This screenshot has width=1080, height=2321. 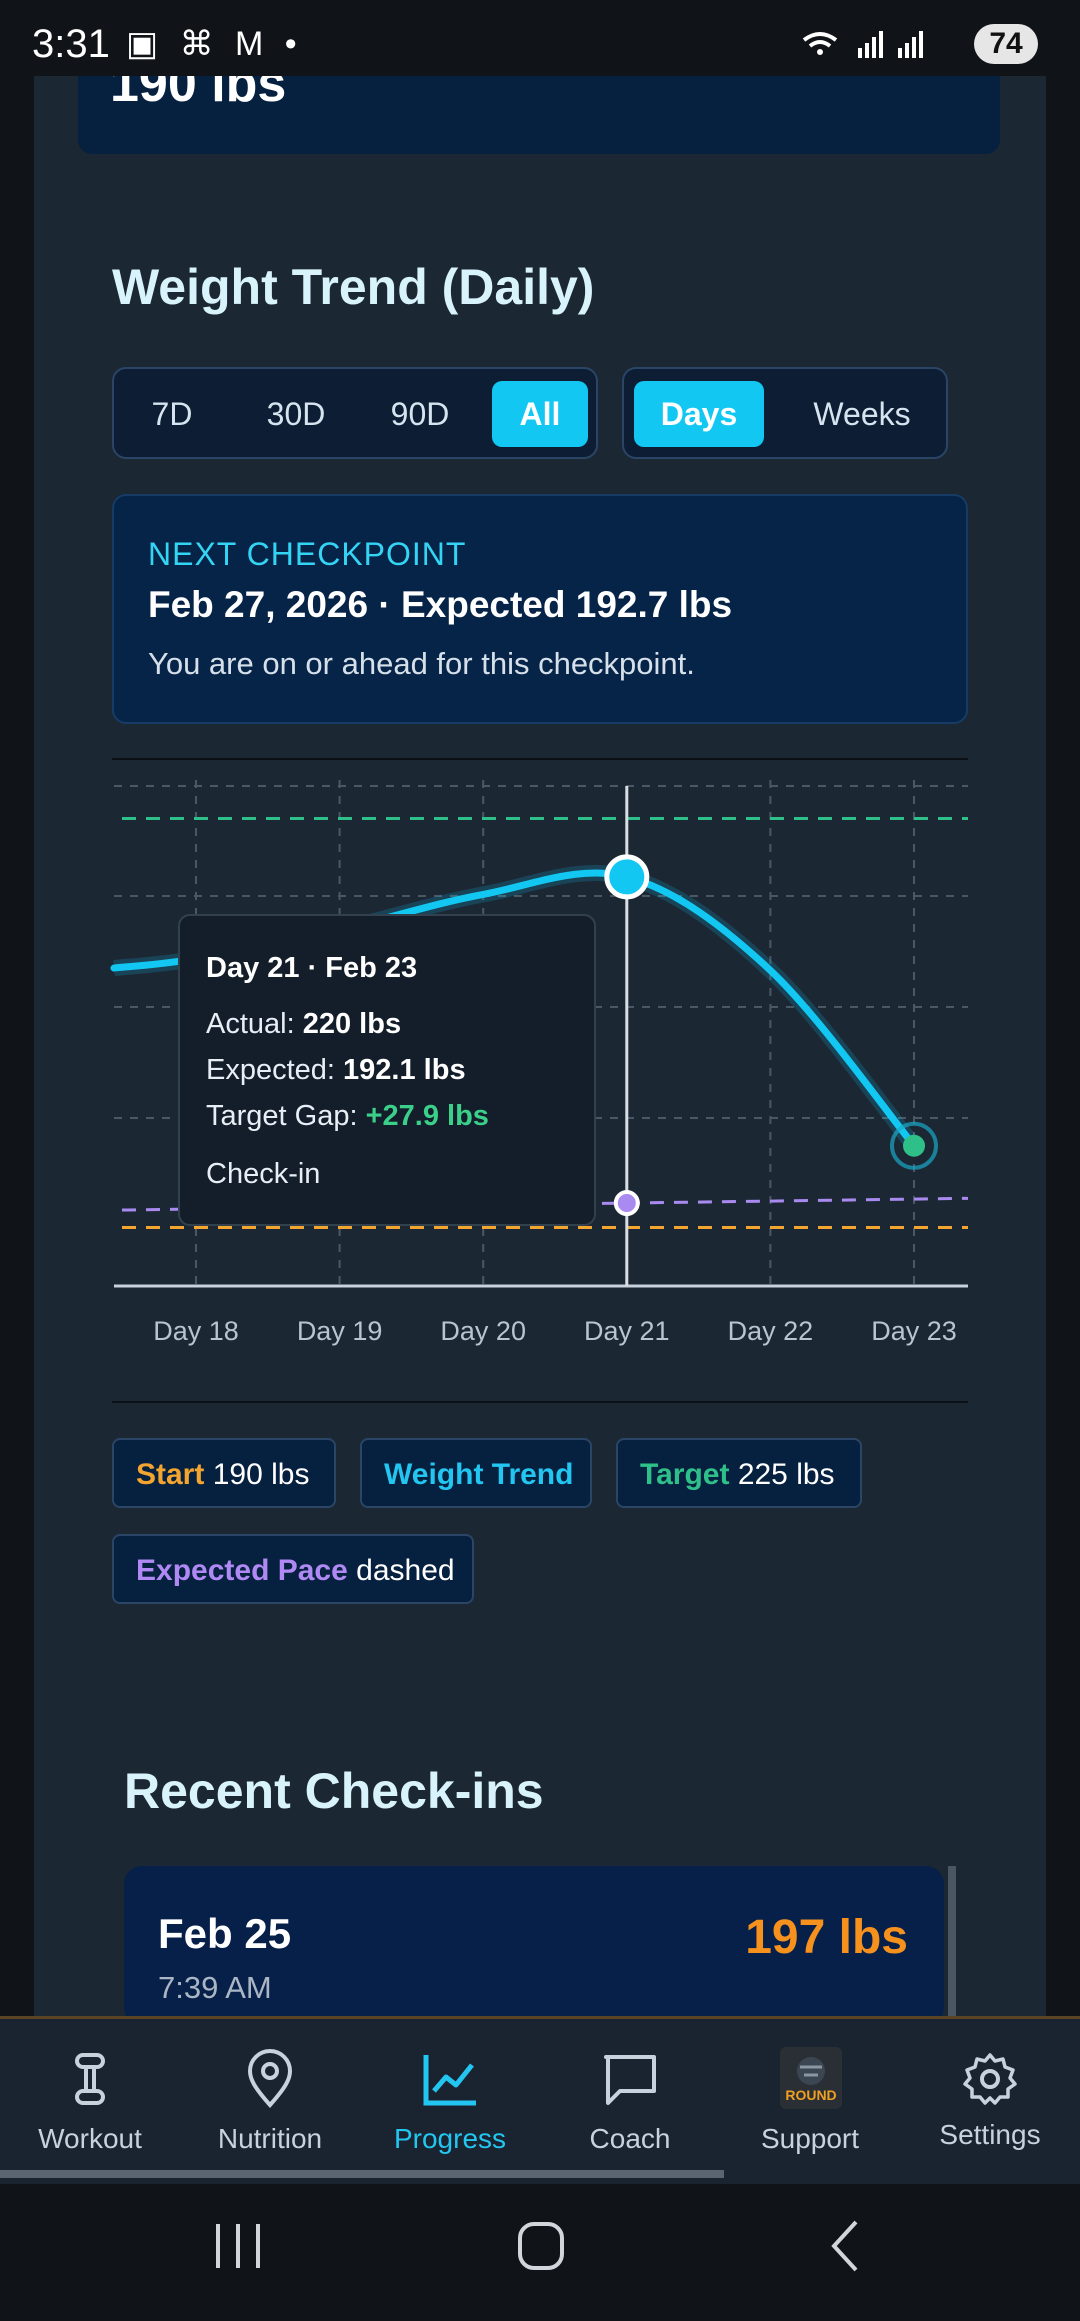 I want to click on x-tick-label: Day 20, so click(x=483, y=1331).